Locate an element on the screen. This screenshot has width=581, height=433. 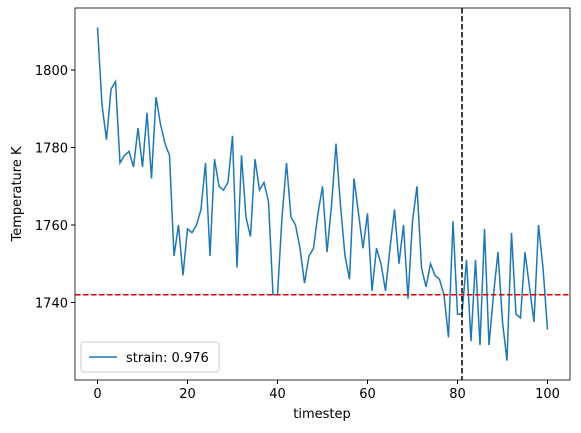
x-tick-label: 20 is located at coordinates (187, 394).